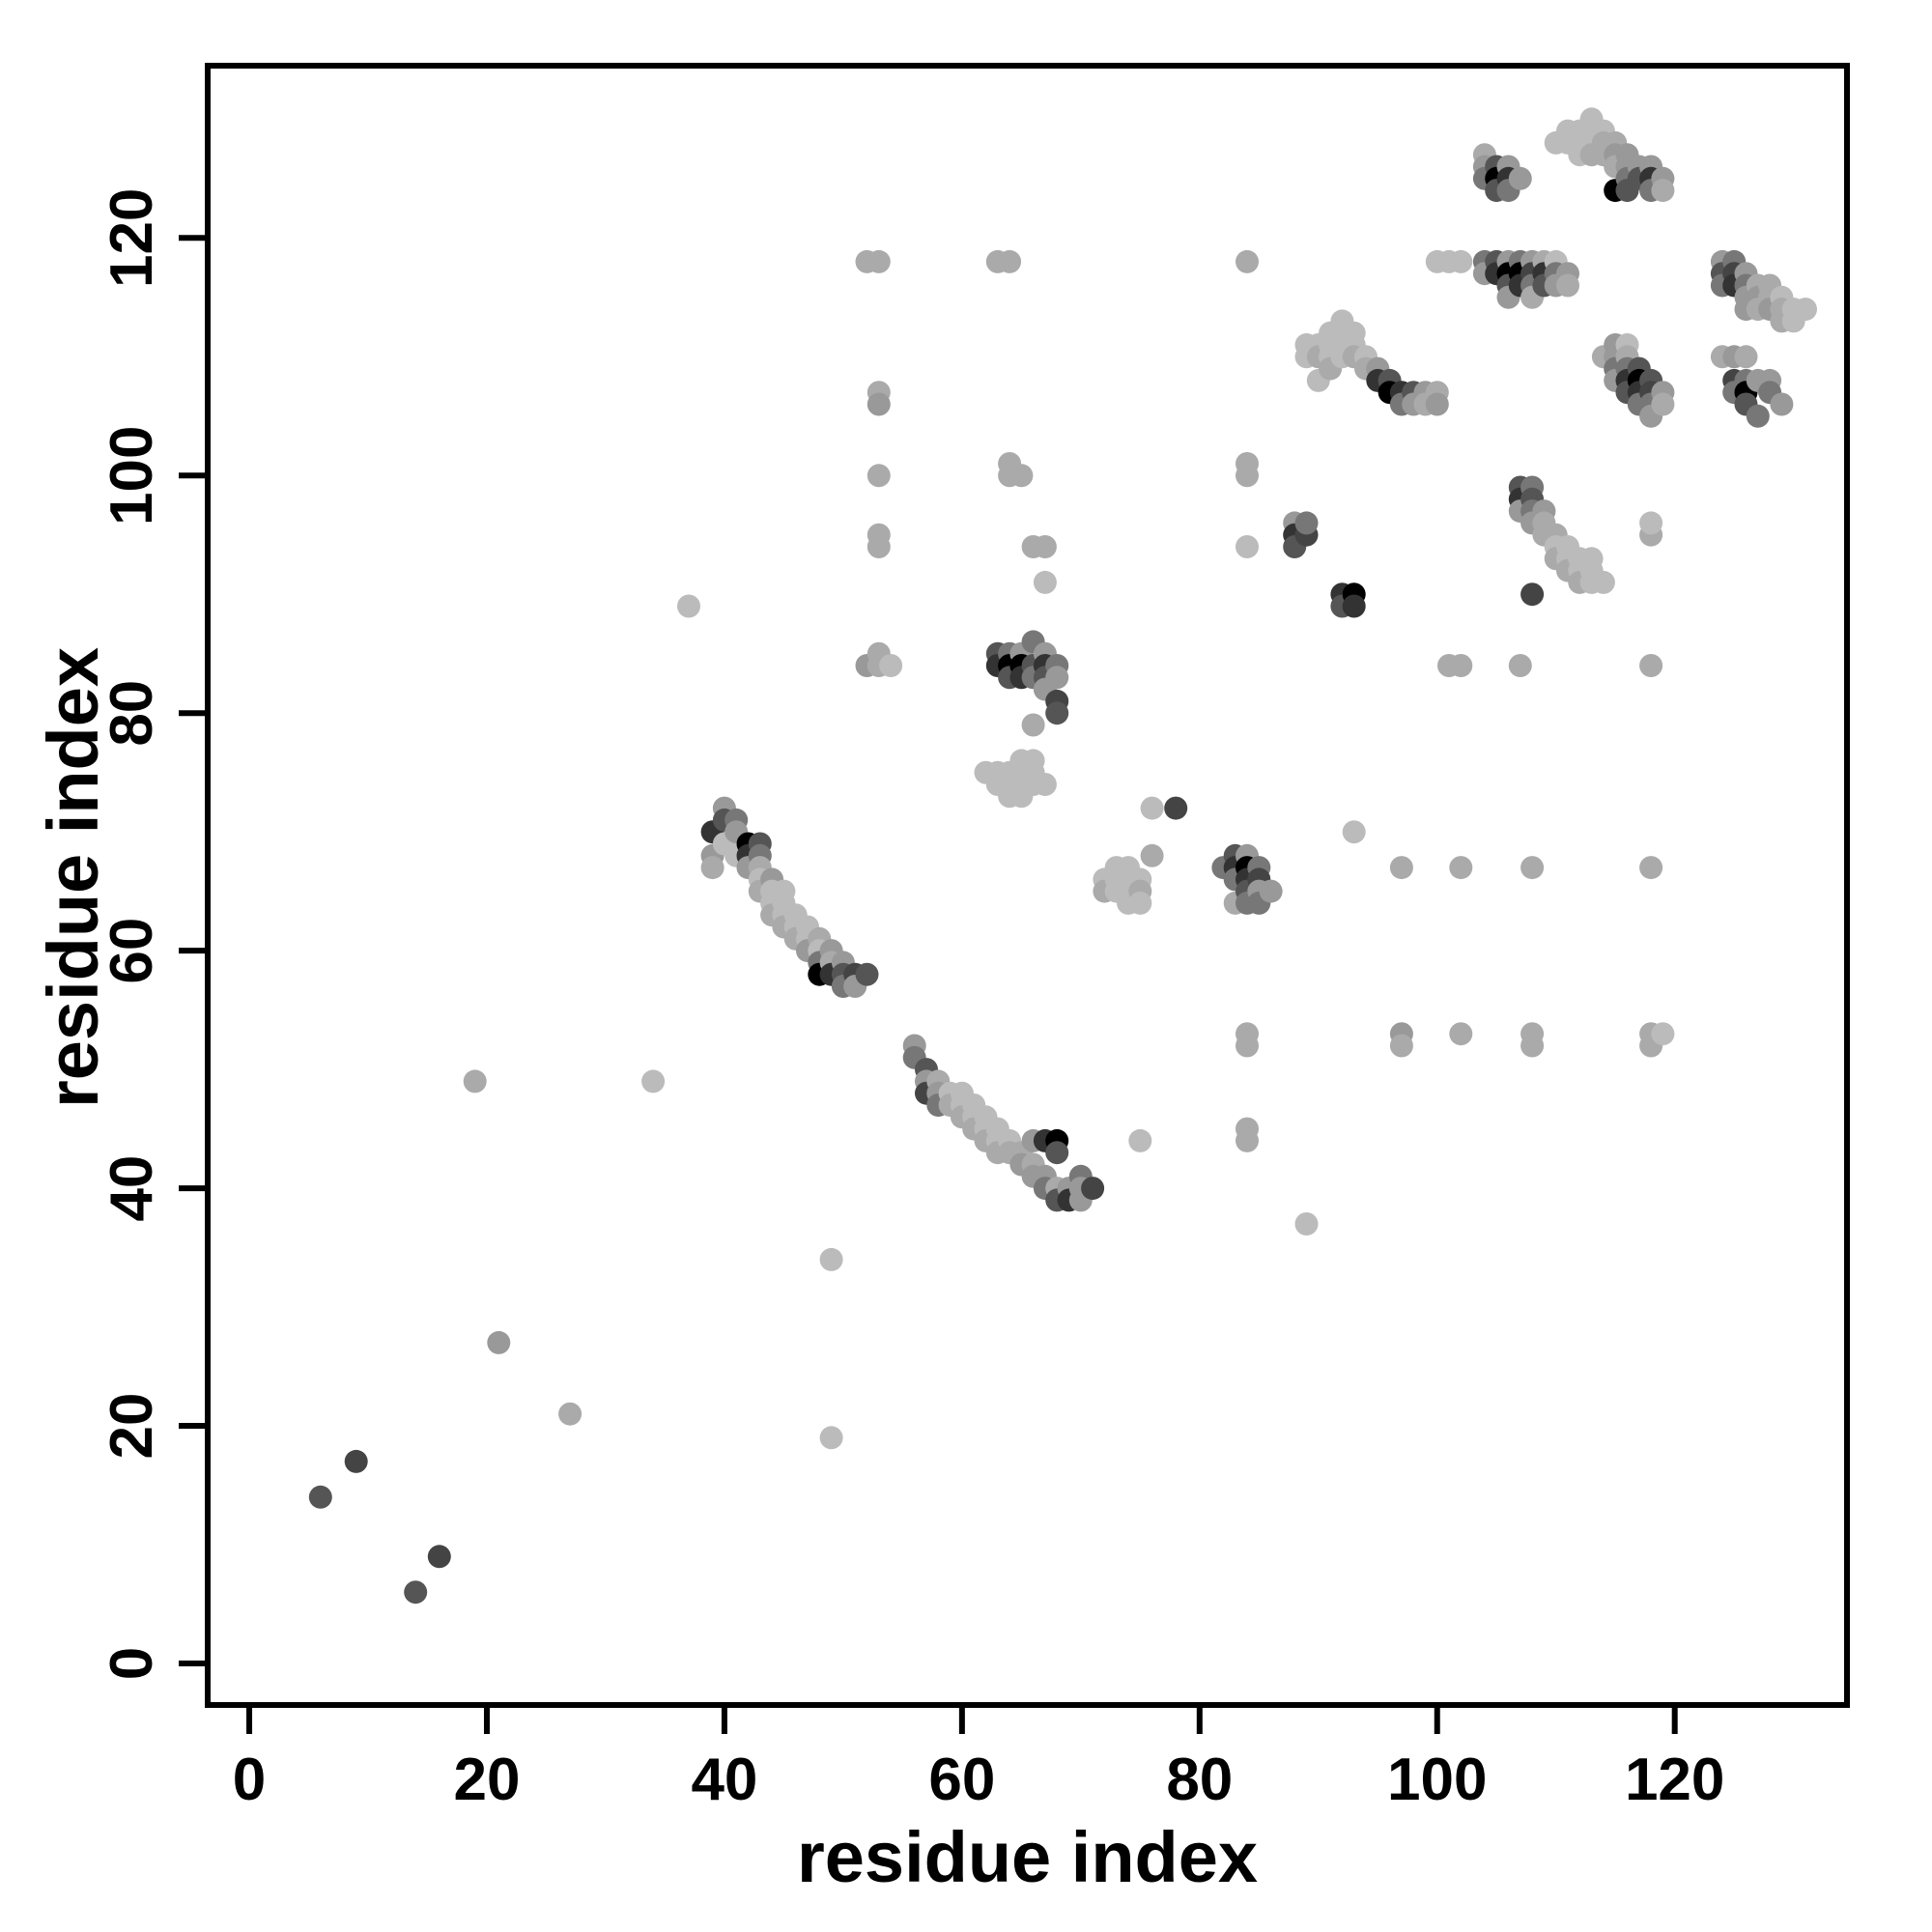  What do you see at coordinates (724, 1780) in the screenshot?
I see `x-tick-label: 40` at bounding box center [724, 1780].